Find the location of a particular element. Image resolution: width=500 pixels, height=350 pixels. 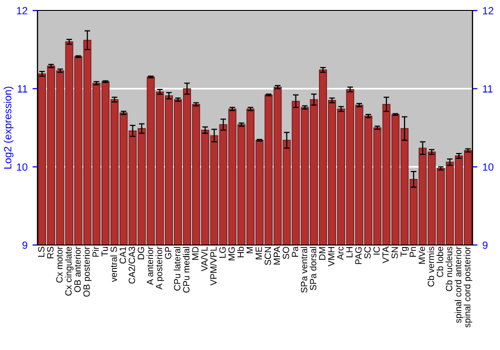

x-tick-label: GP is located at coordinates (168, 252).